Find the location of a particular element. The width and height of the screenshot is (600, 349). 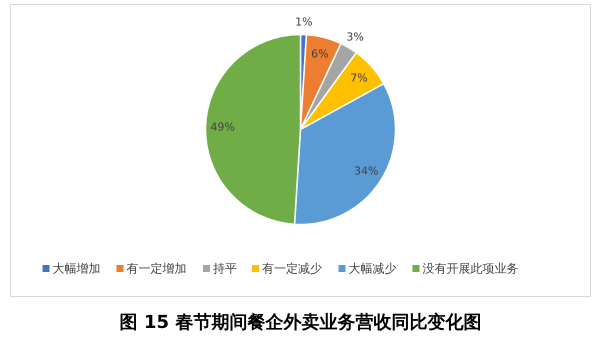

legend-label: 大幅增加 is located at coordinates (76, 269).